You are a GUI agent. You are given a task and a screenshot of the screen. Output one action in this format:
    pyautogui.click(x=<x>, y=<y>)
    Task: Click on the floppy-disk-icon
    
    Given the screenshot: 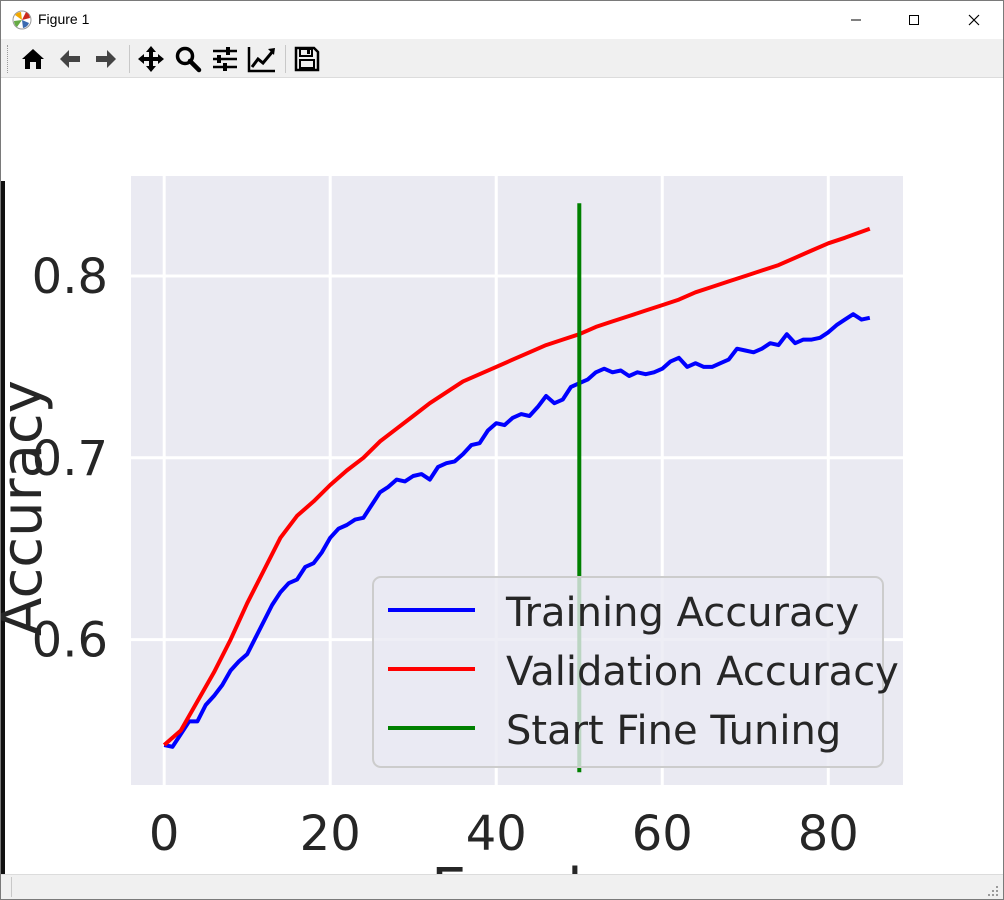 What is the action you would take?
    pyautogui.click(x=307, y=59)
    